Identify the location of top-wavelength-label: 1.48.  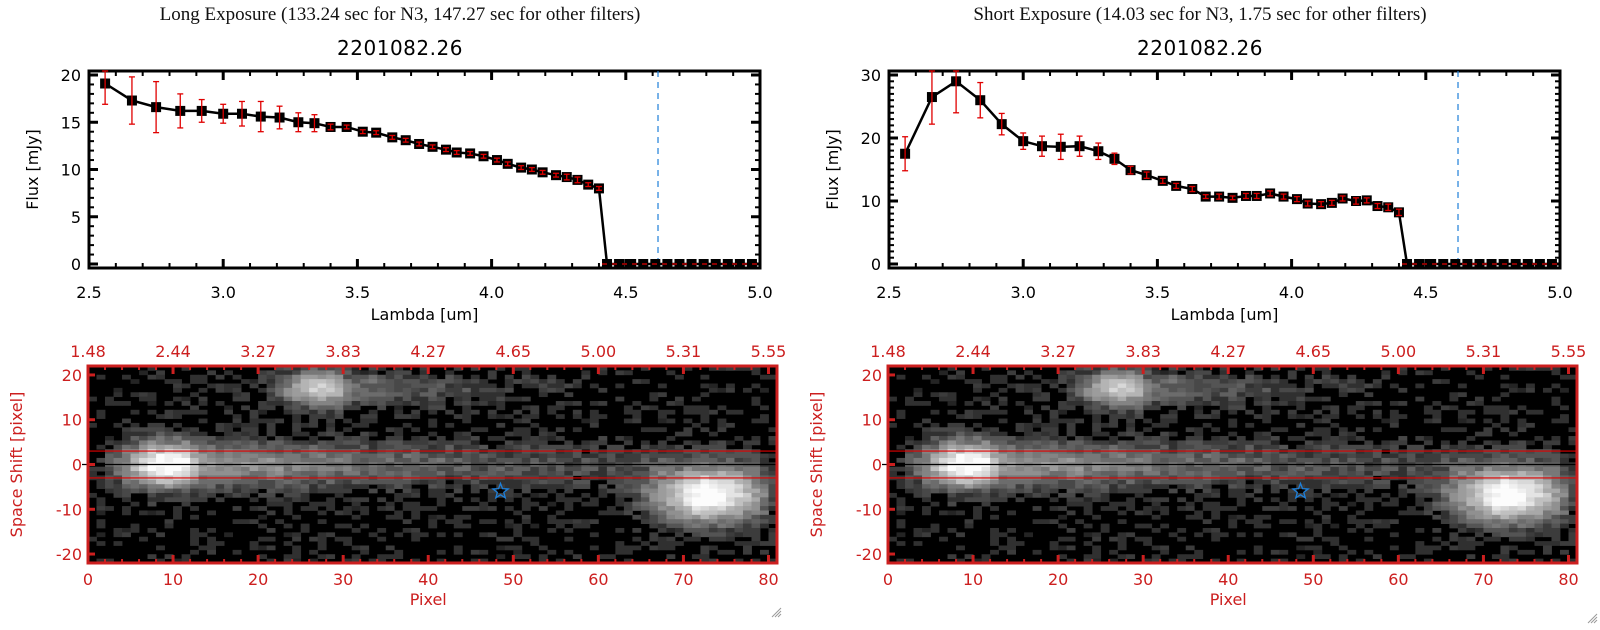
(888, 351).